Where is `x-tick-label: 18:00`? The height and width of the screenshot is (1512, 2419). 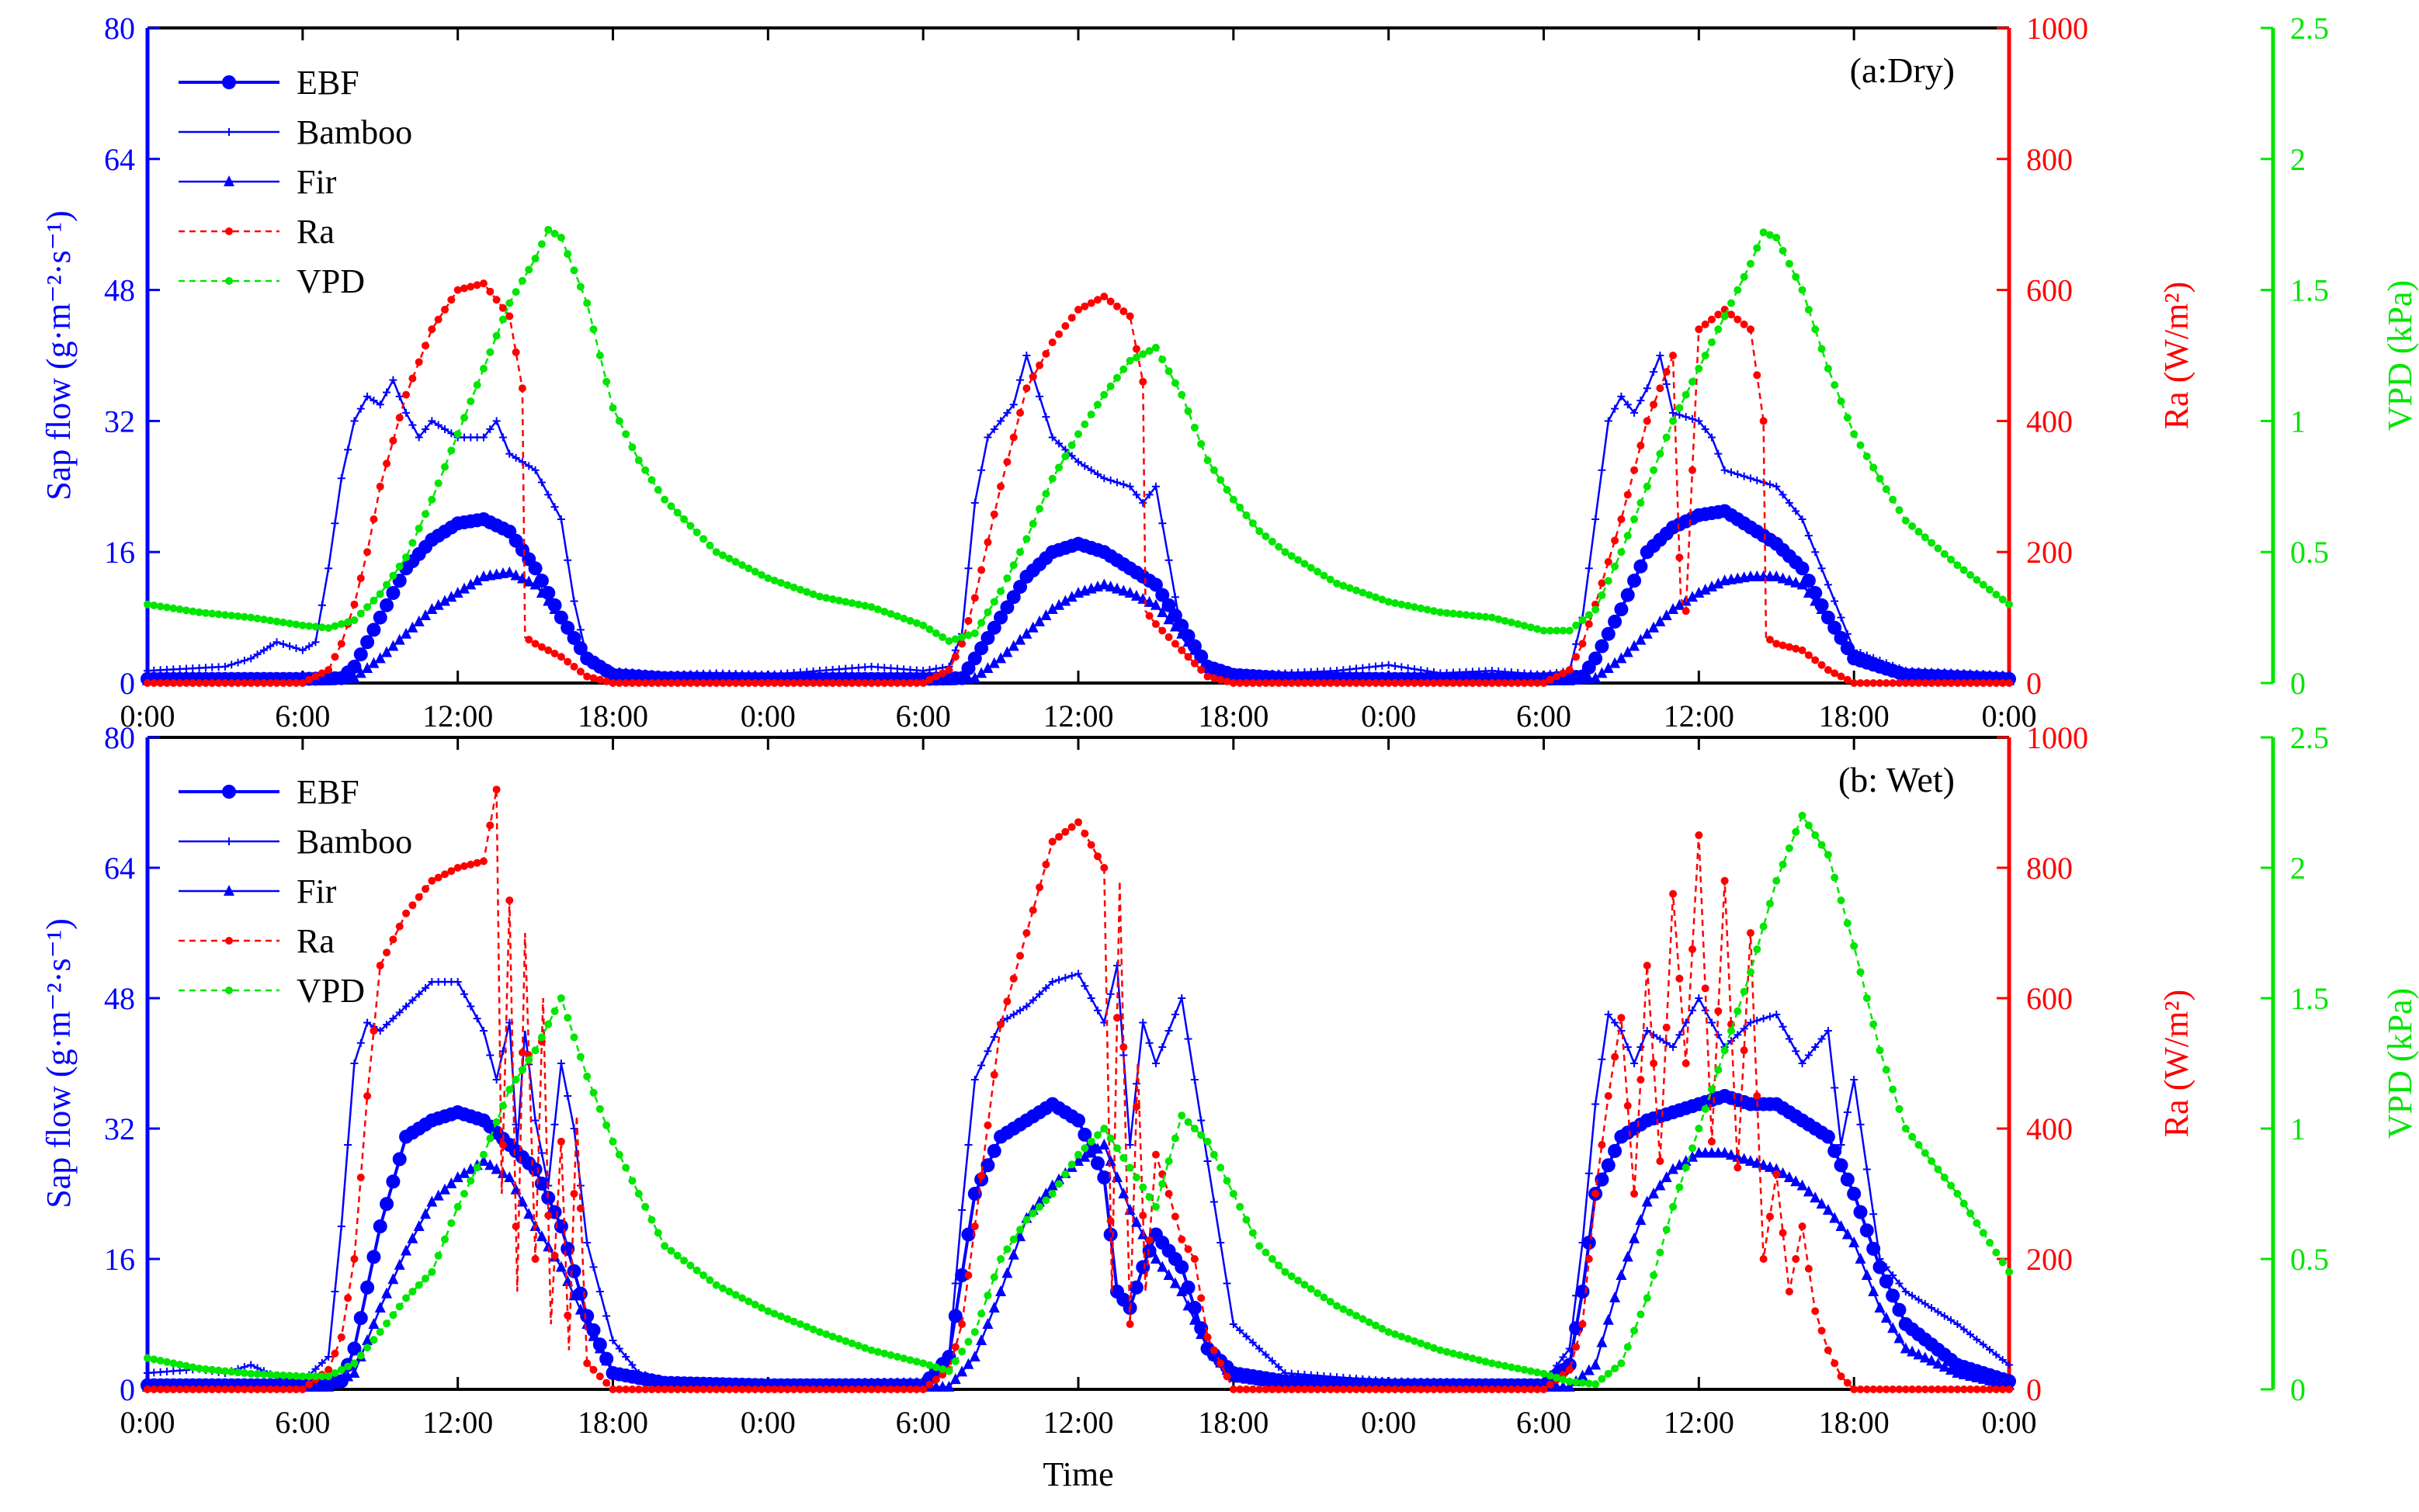 x-tick-label: 18:00 is located at coordinates (613, 716).